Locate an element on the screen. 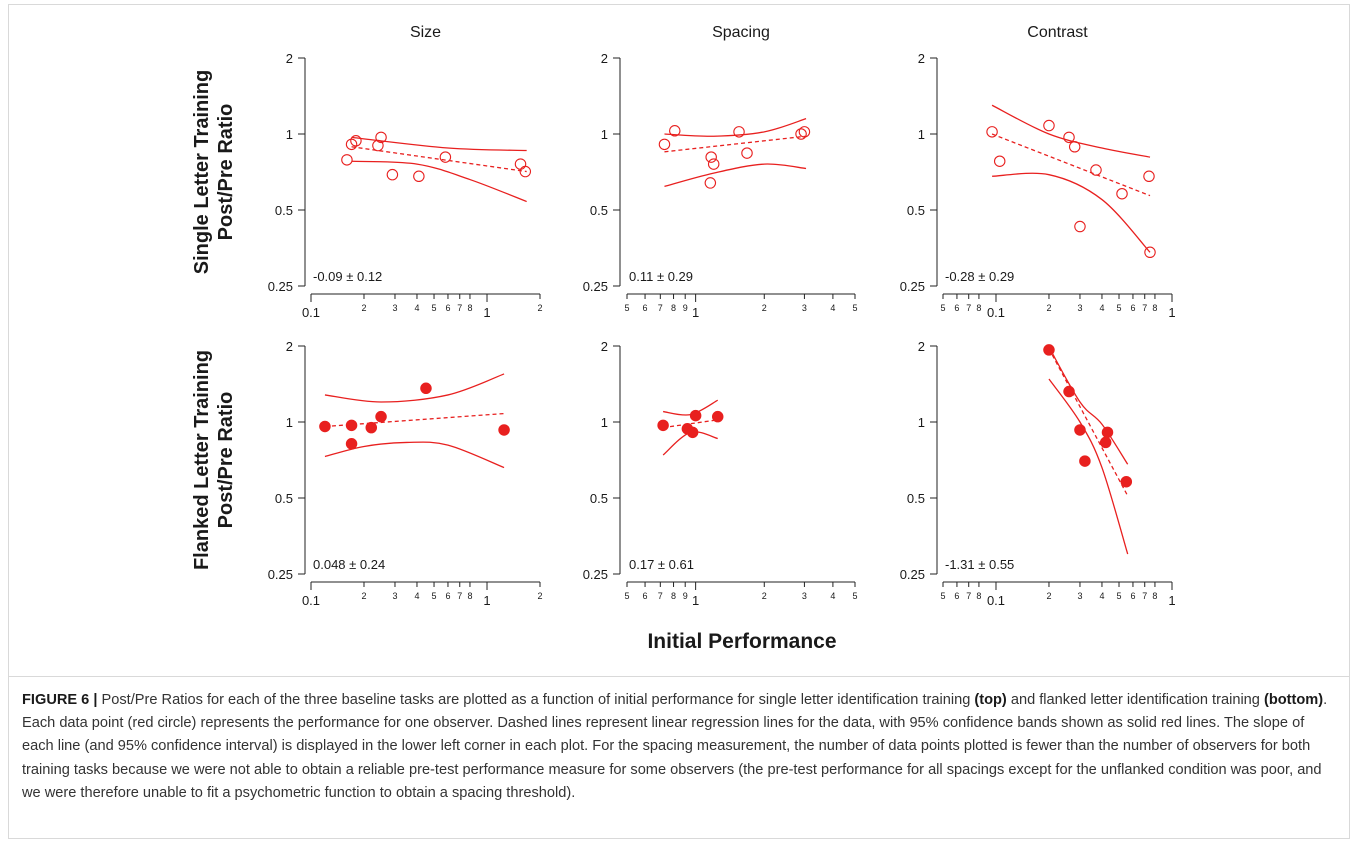 This screenshot has height=843, width=1358. panel-1-y-tick-label-1: 0.5 is located at coordinates (599, 210).